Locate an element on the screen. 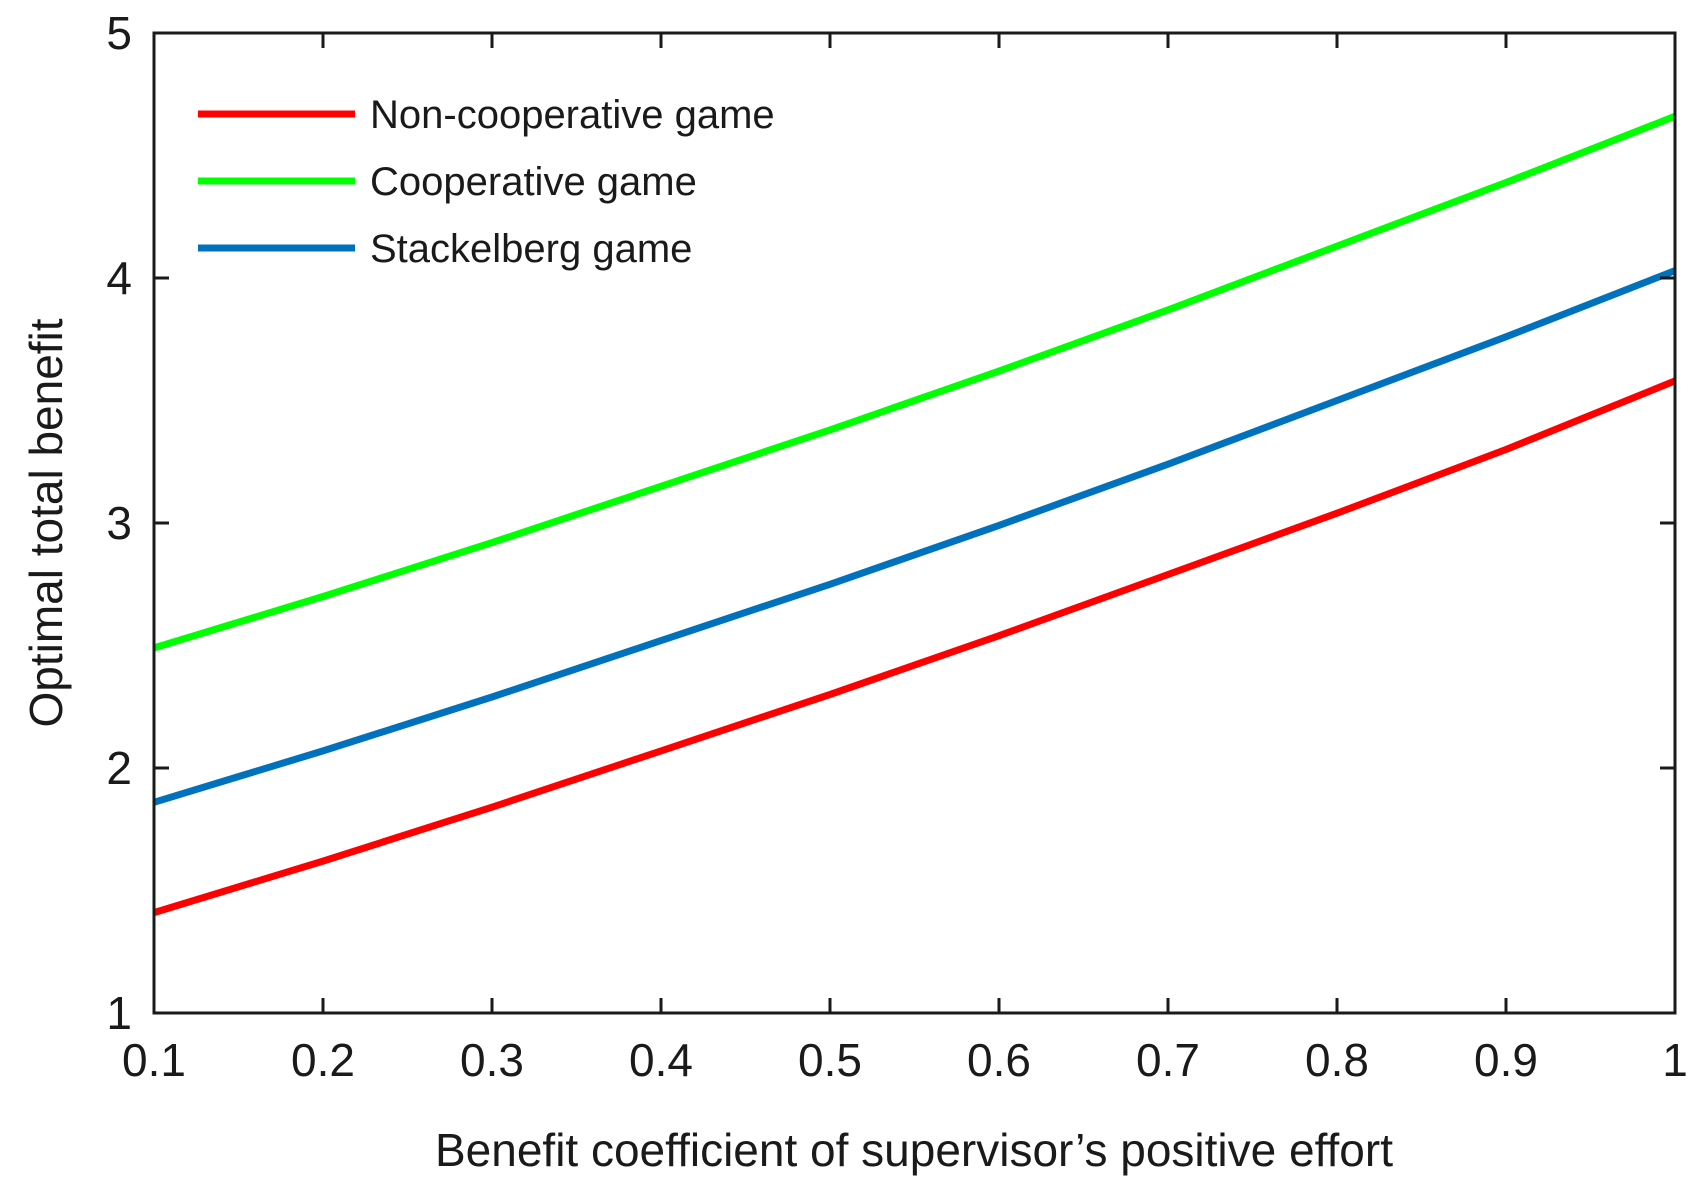 This screenshot has width=1690, height=1192. x-tick-label: 1 is located at coordinates (1675, 1060).